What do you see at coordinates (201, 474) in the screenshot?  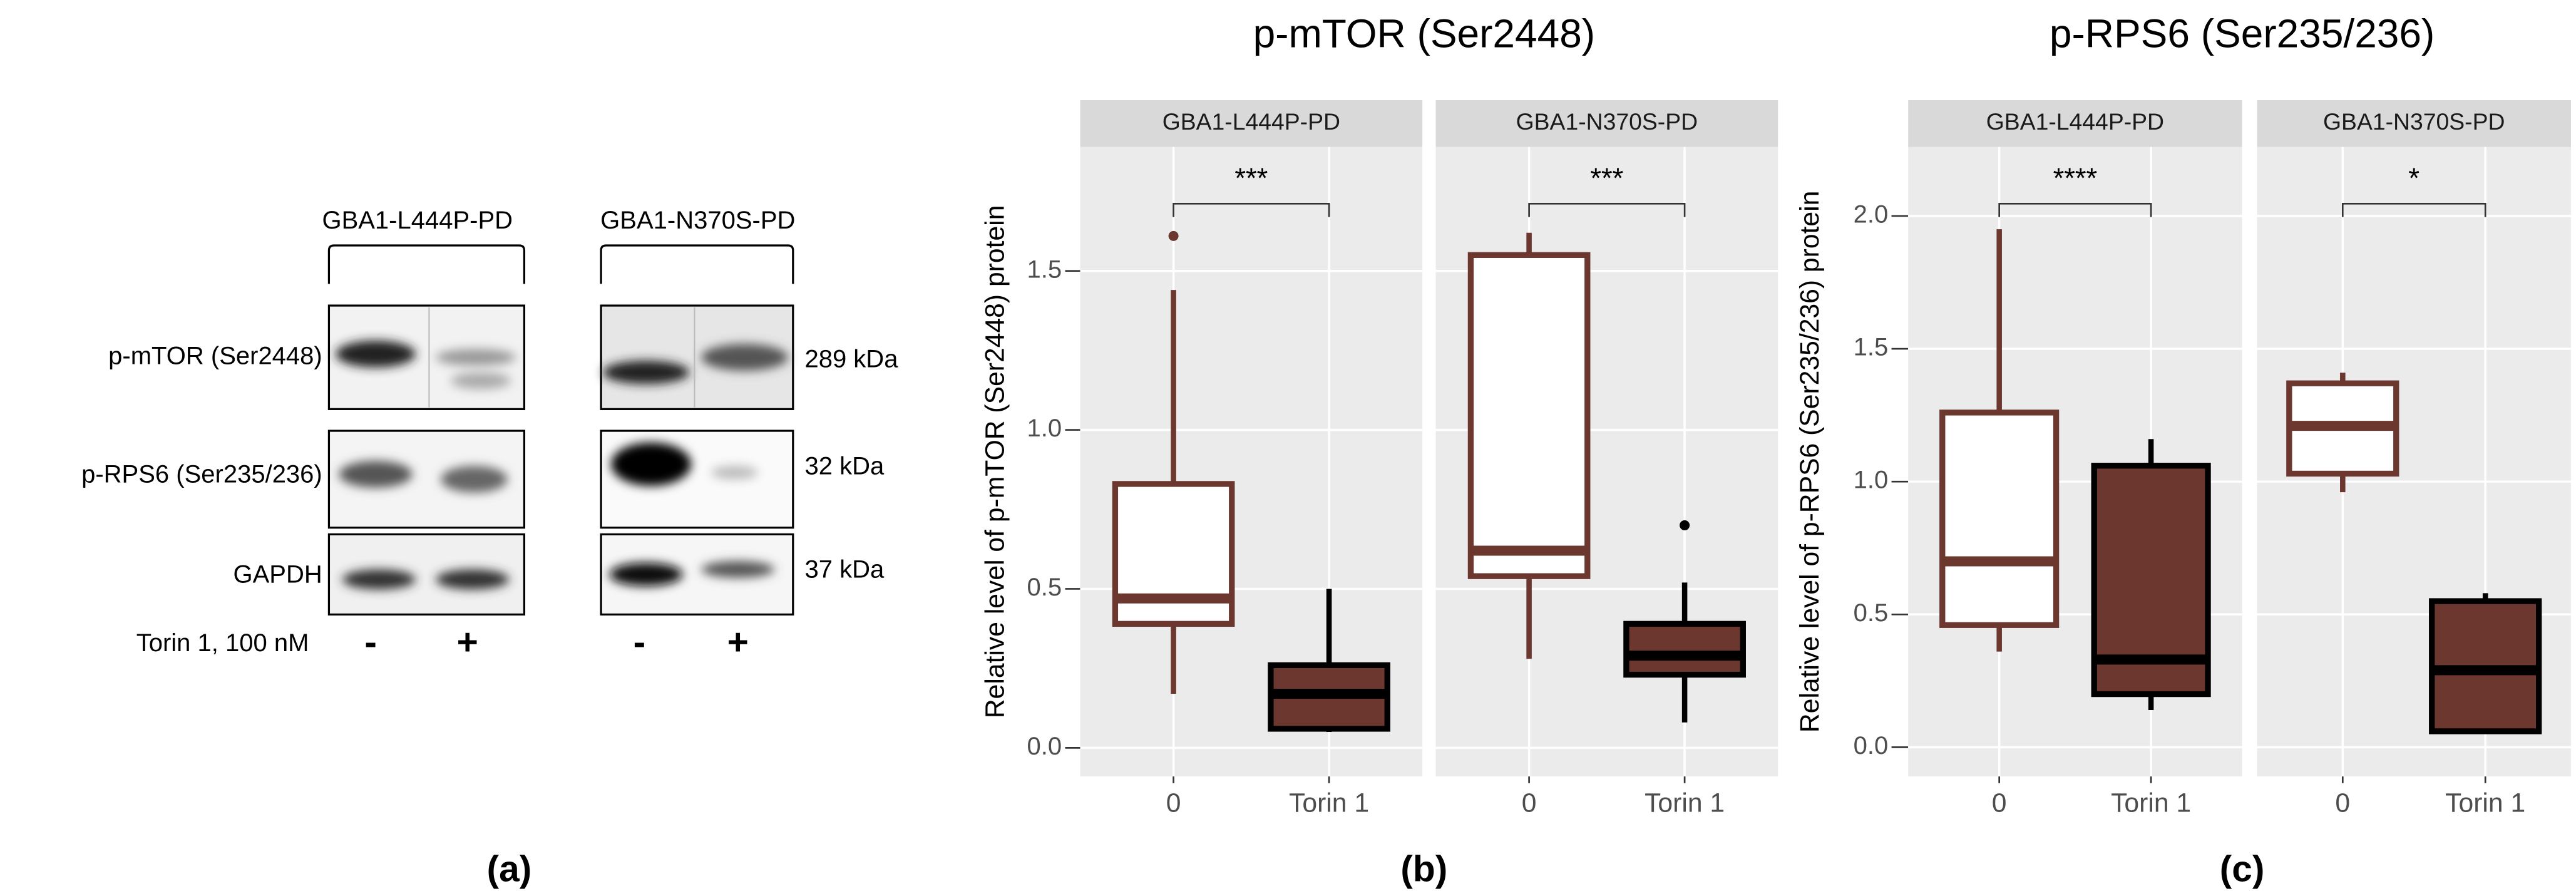 I see `row-label: p-RPS6 (Ser235/236)` at bounding box center [201, 474].